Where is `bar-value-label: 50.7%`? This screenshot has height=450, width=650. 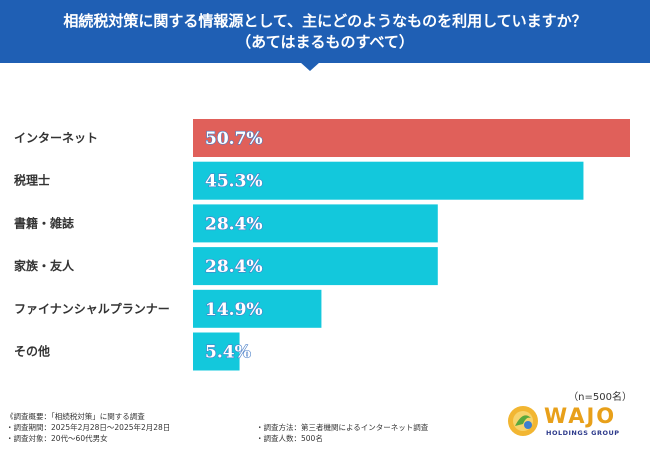 bar-value-label: 50.7% is located at coordinates (234, 139).